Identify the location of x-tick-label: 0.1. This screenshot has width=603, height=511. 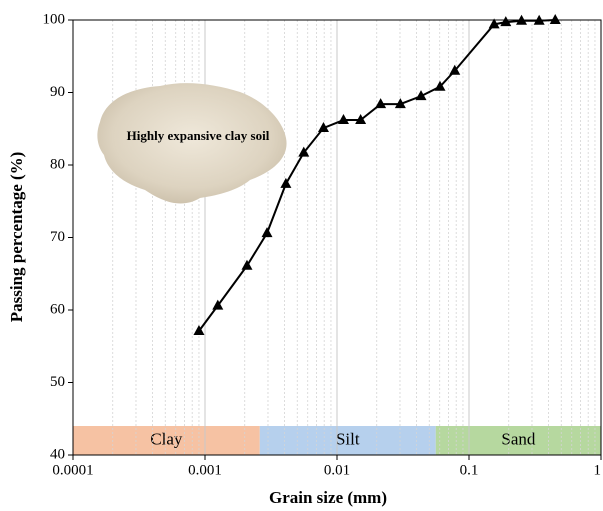
(469, 470).